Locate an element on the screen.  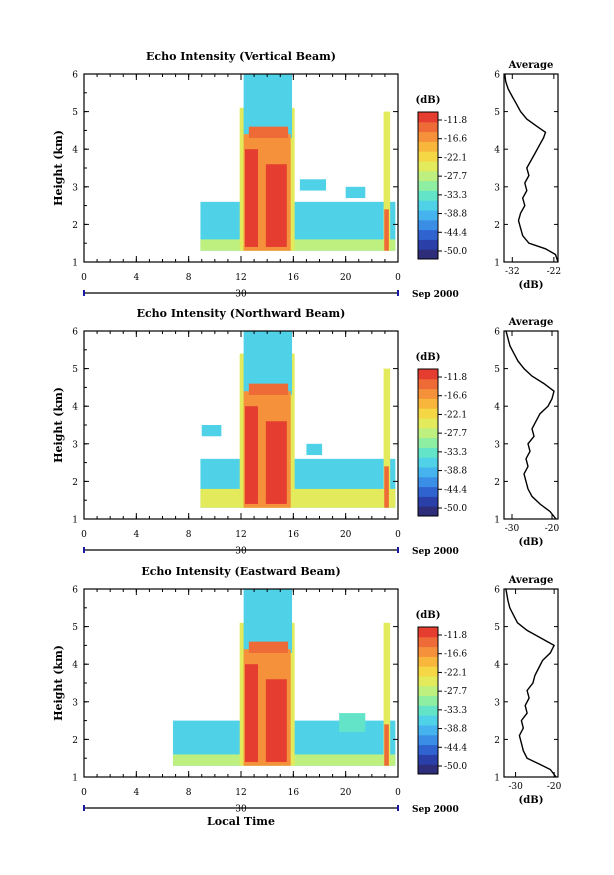
average-panel: Average 1 2 3 4 5 6 -32 -22(dB) is located at coordinates (527, 175).